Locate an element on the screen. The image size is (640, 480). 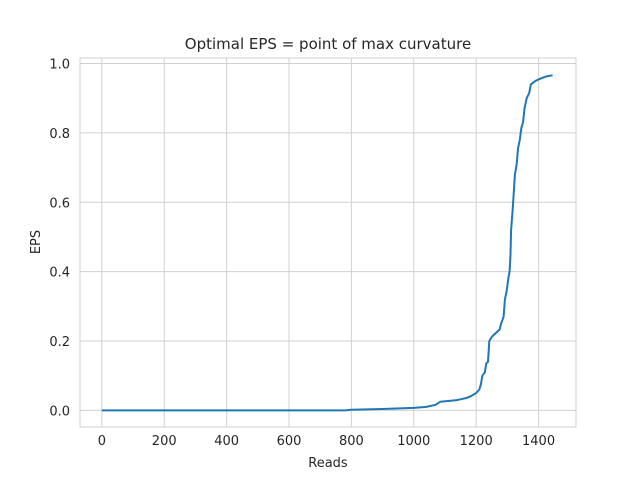
chart-title: Optimal EPS = point of max curvature is located at coordinates (328, 44).